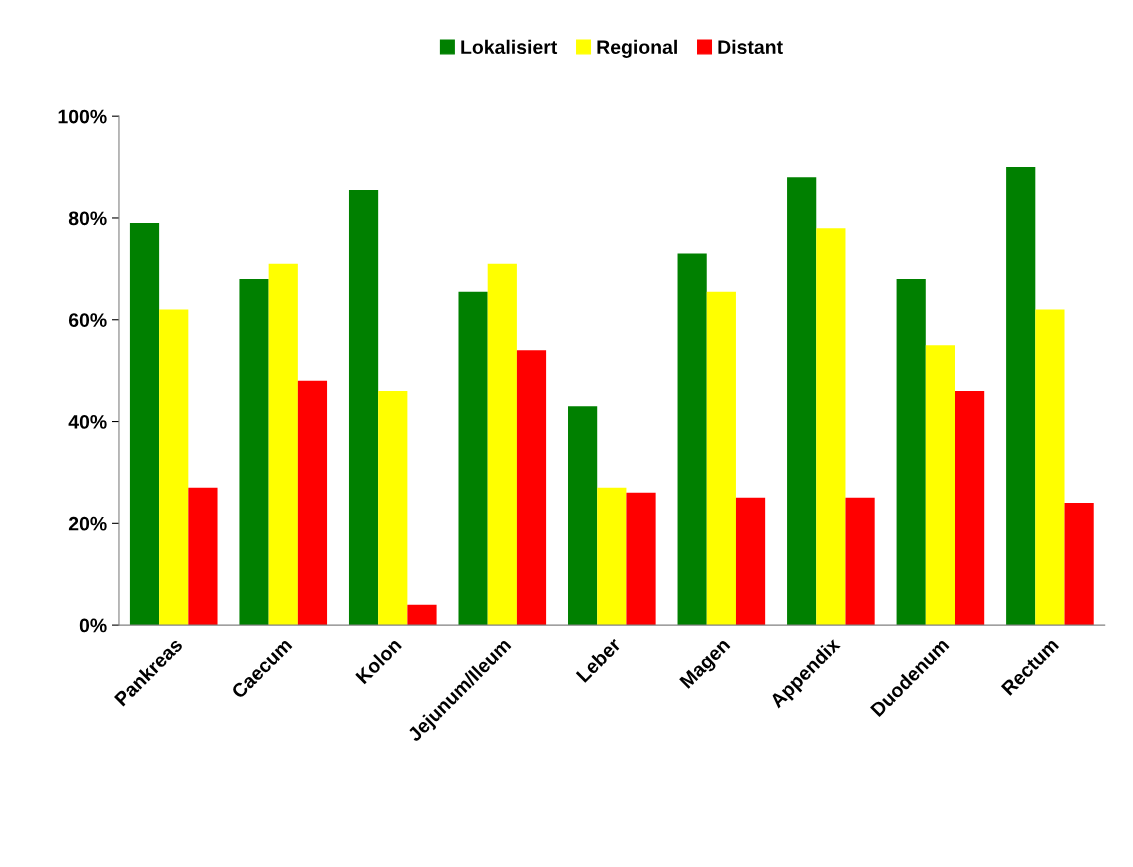 The width and height of the screenshot is (1133, 867). I want to click on legend-label: Regional, so click(637, 48).